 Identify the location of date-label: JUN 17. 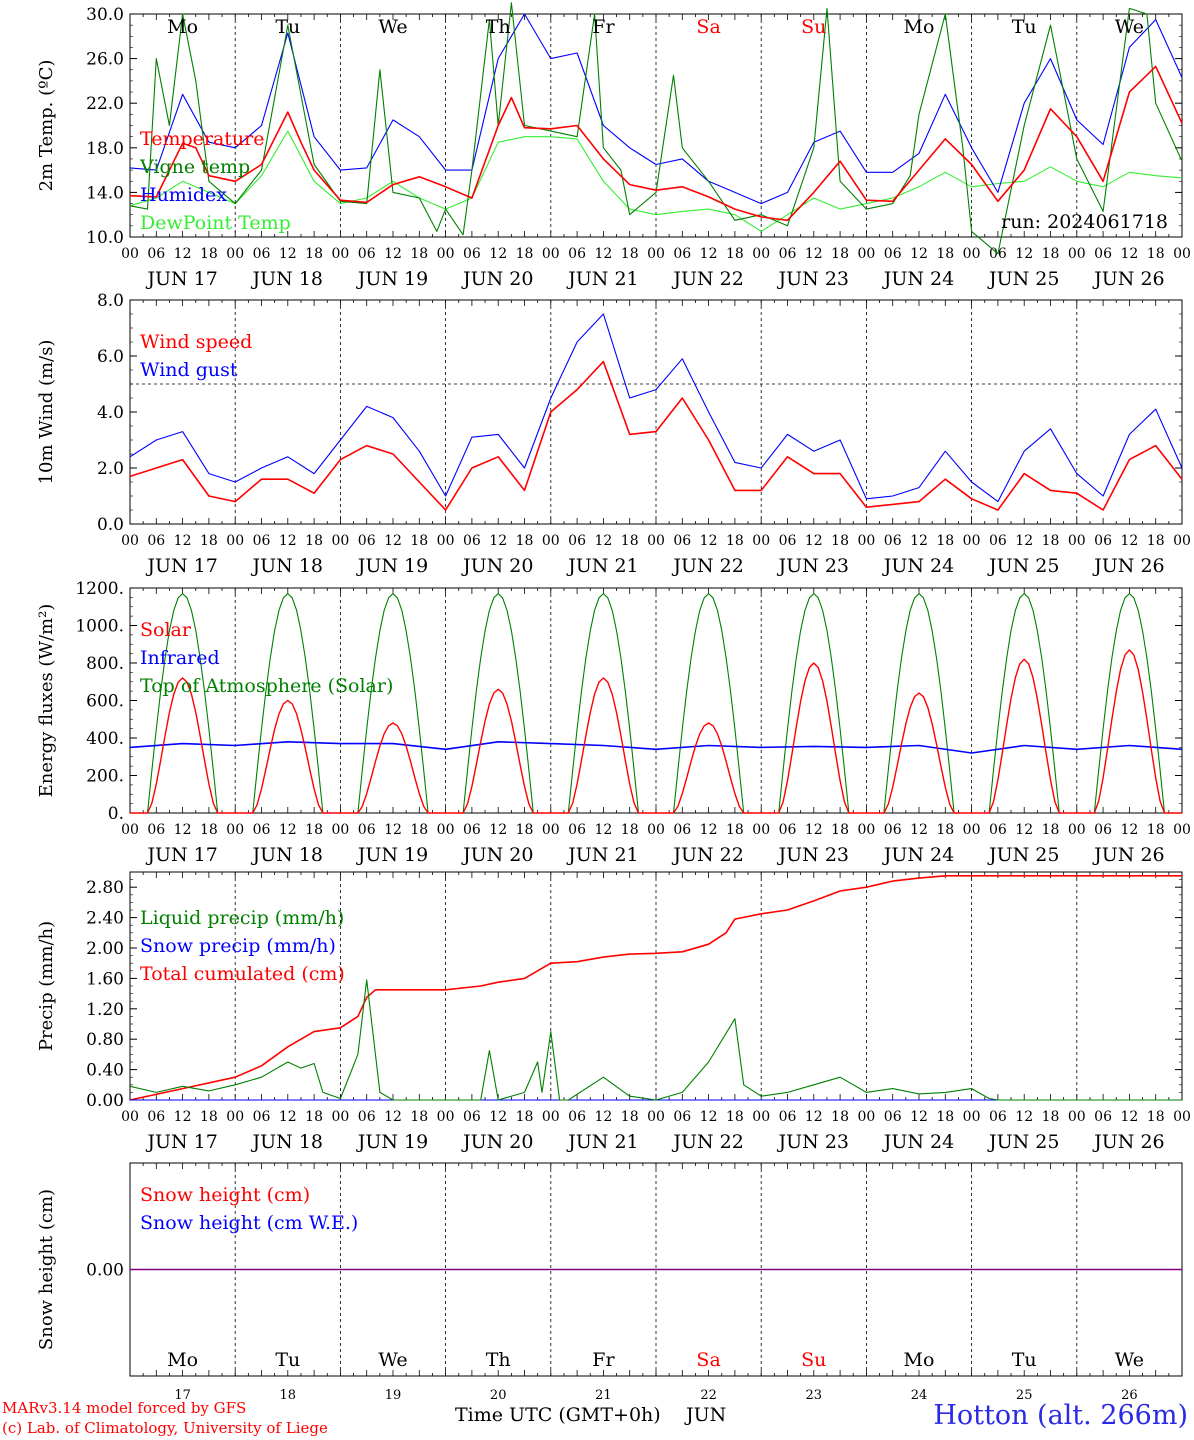
(181, 566).